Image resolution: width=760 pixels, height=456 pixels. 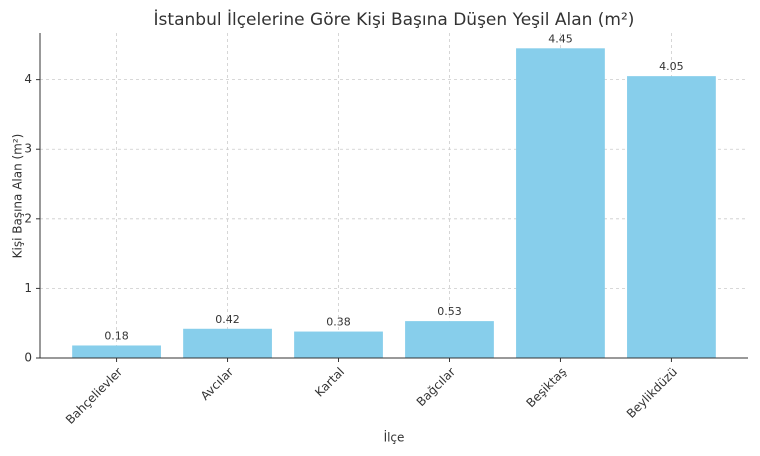 I want to click on x-axis-label: İlçe, so click(x=394, y=437).